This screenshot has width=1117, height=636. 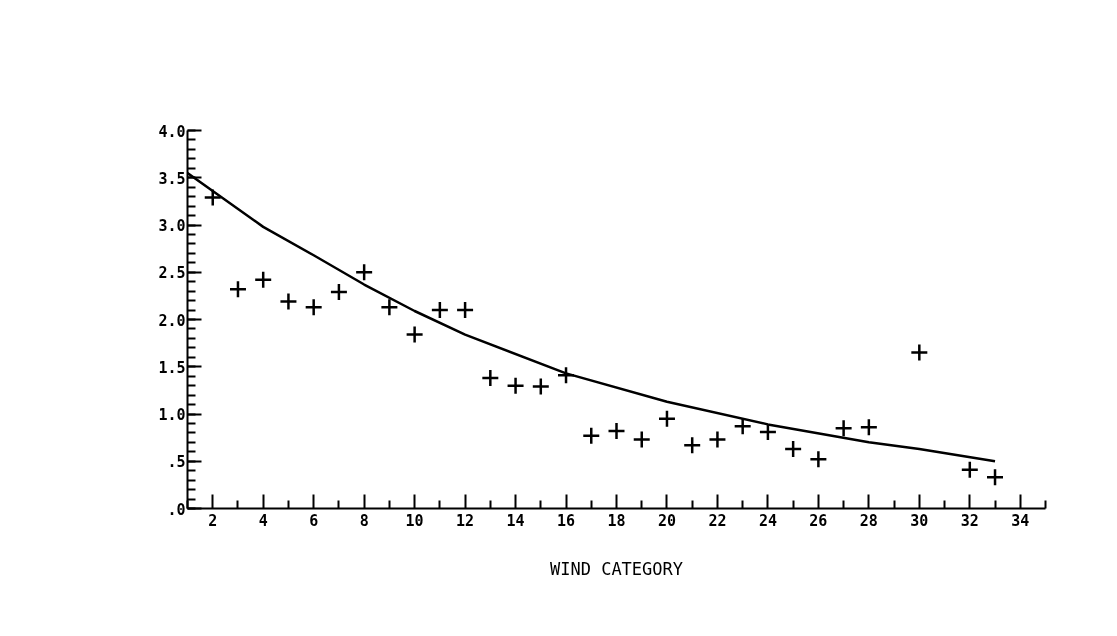 I want to click on x-tick-label: 24, so click(x=767, y=520).